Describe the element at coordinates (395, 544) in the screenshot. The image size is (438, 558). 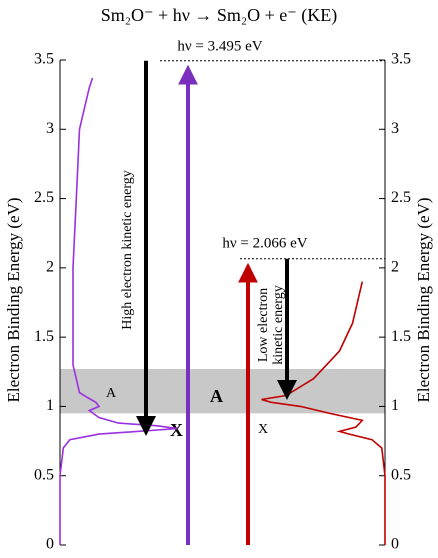
I see `y2-tick-label: 0` at that location.